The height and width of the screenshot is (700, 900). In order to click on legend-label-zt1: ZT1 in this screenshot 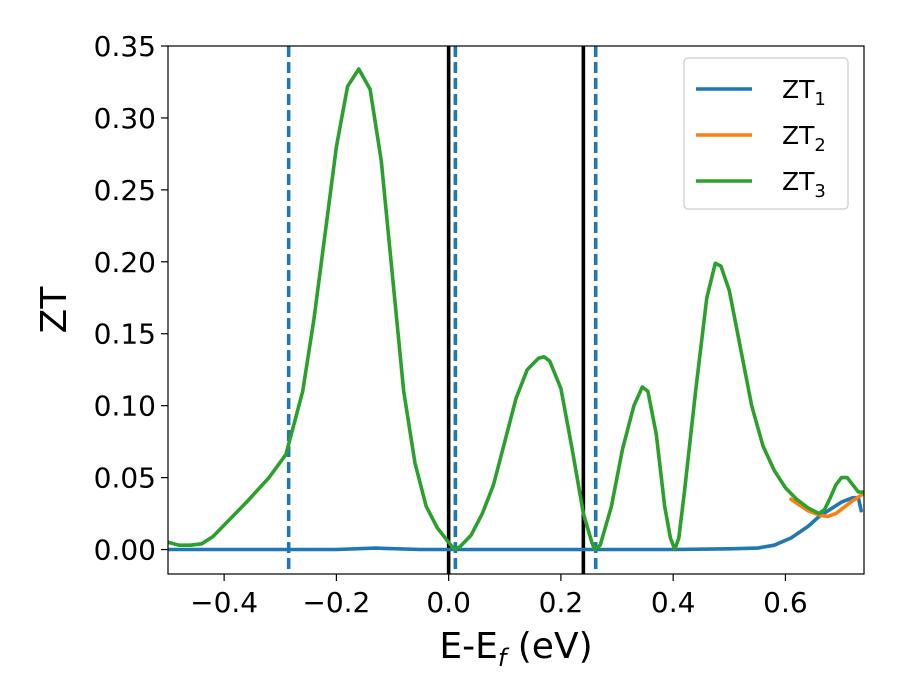, I will do `click(804, 92)`.